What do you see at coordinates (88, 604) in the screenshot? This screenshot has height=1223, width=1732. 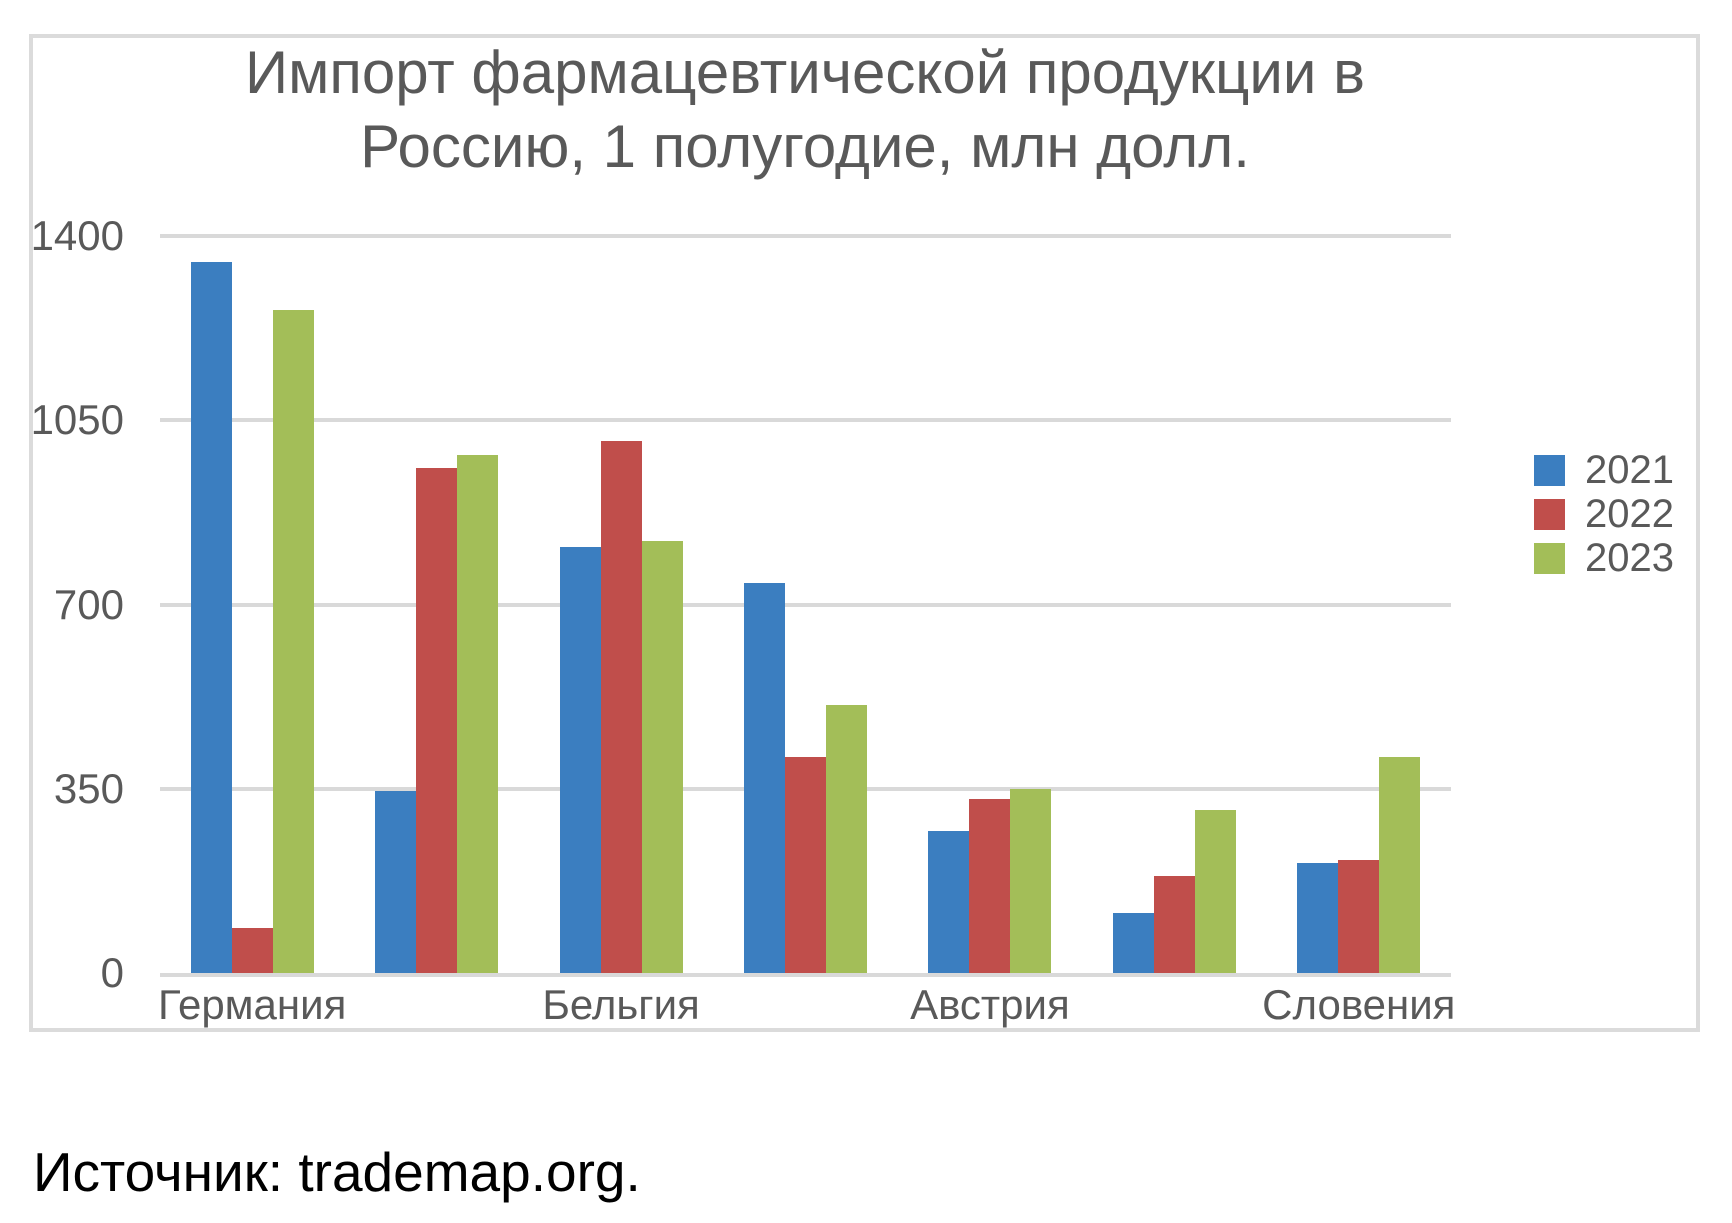 I see `y-axis-tick-label: 700` at bounding box center [88, 604].